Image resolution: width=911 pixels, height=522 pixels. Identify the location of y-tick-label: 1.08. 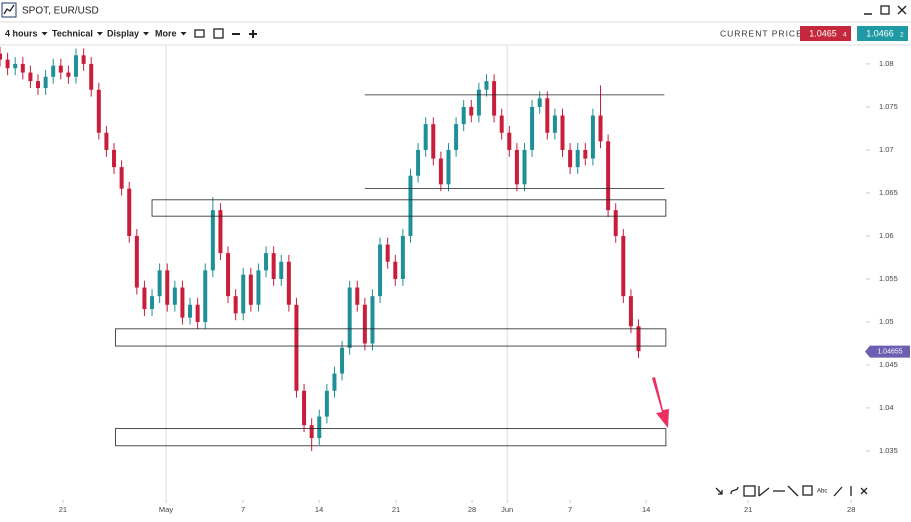
(886, 63).